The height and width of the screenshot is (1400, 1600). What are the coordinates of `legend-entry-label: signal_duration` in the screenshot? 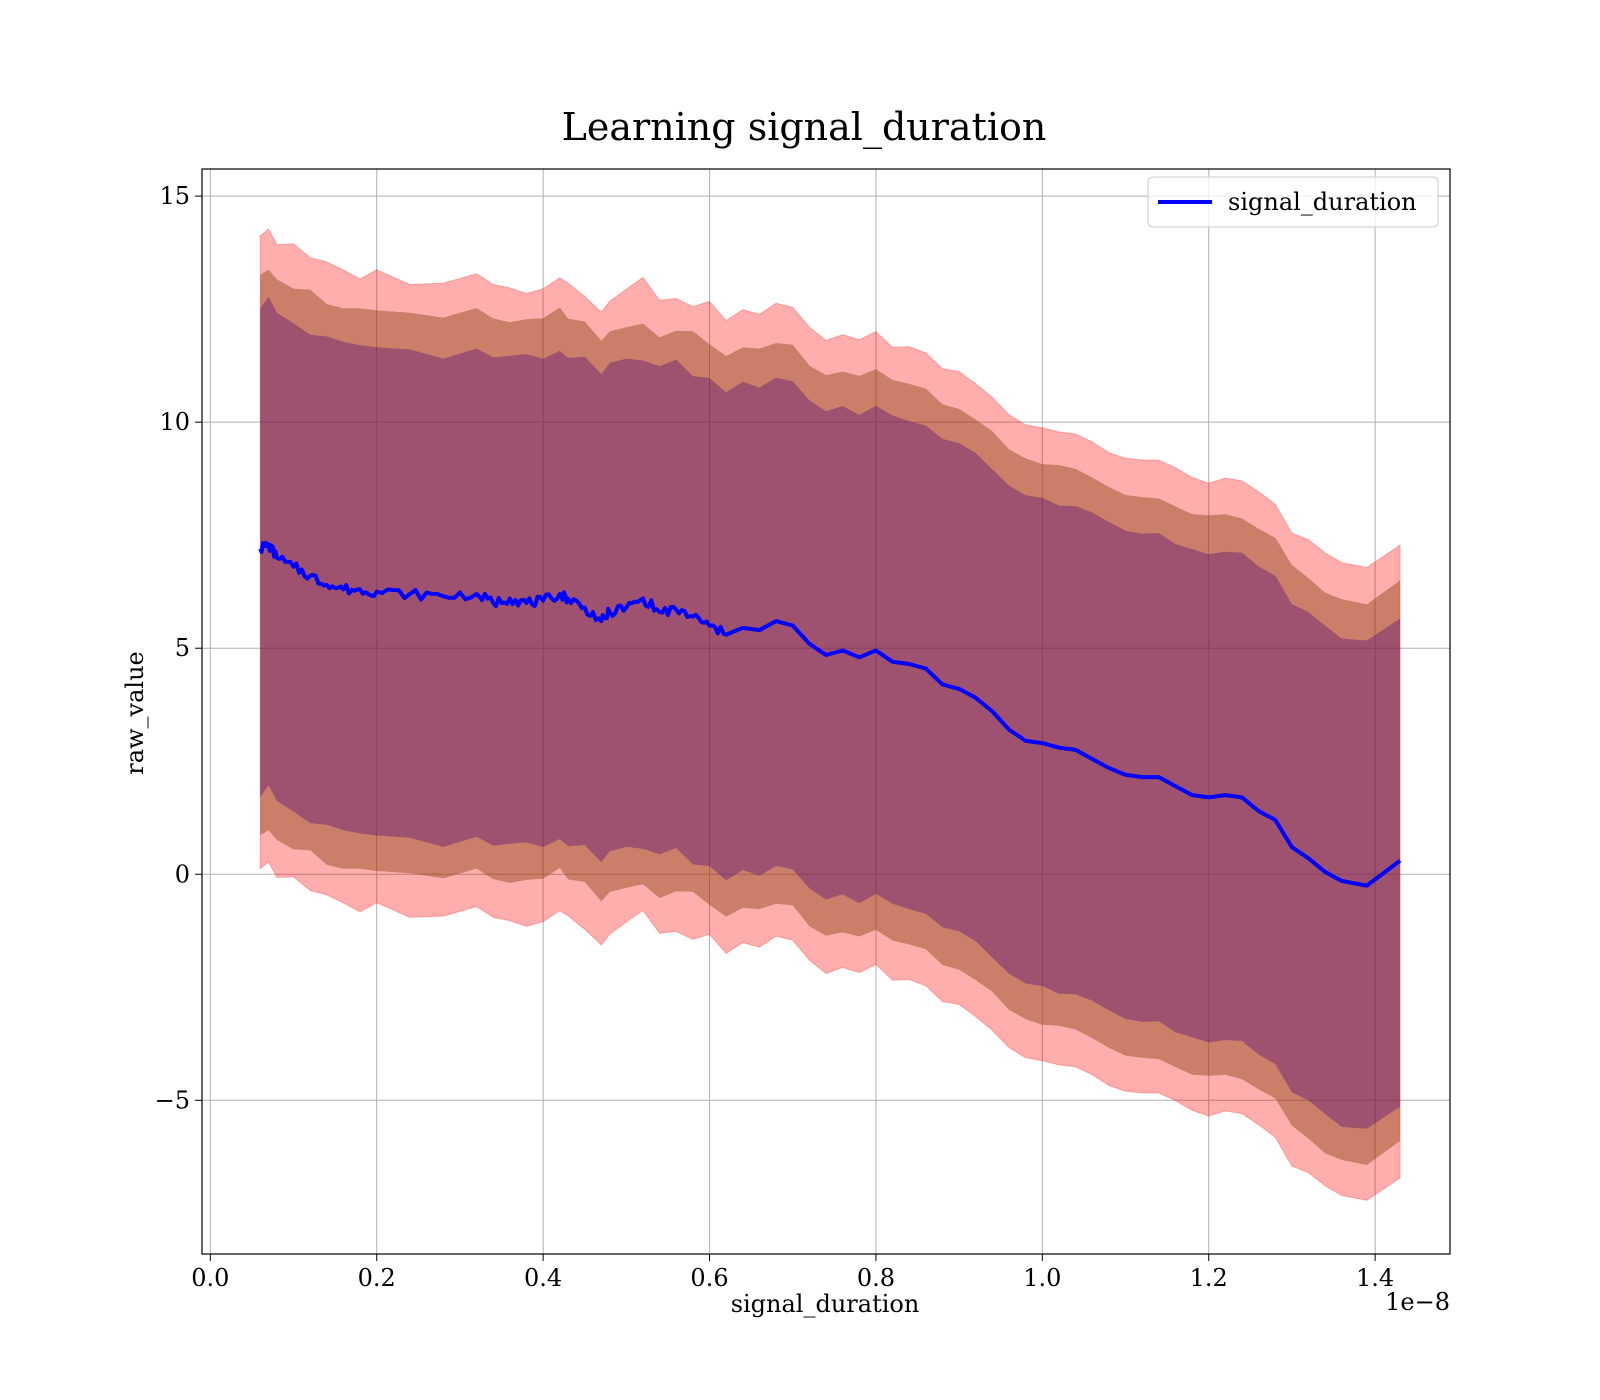 It's located at (1322, 202).